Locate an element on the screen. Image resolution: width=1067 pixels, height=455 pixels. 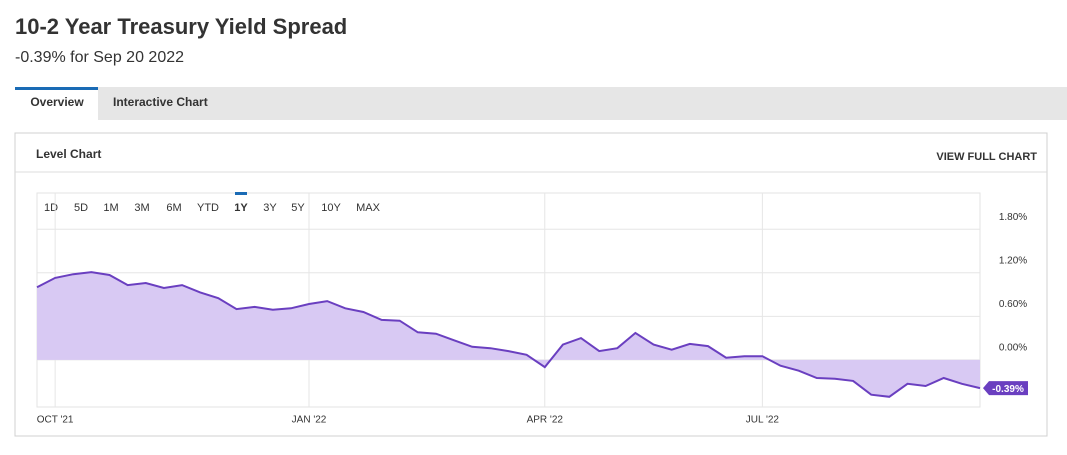
panel-title: Level Chart is located at coordinates (68, 154).